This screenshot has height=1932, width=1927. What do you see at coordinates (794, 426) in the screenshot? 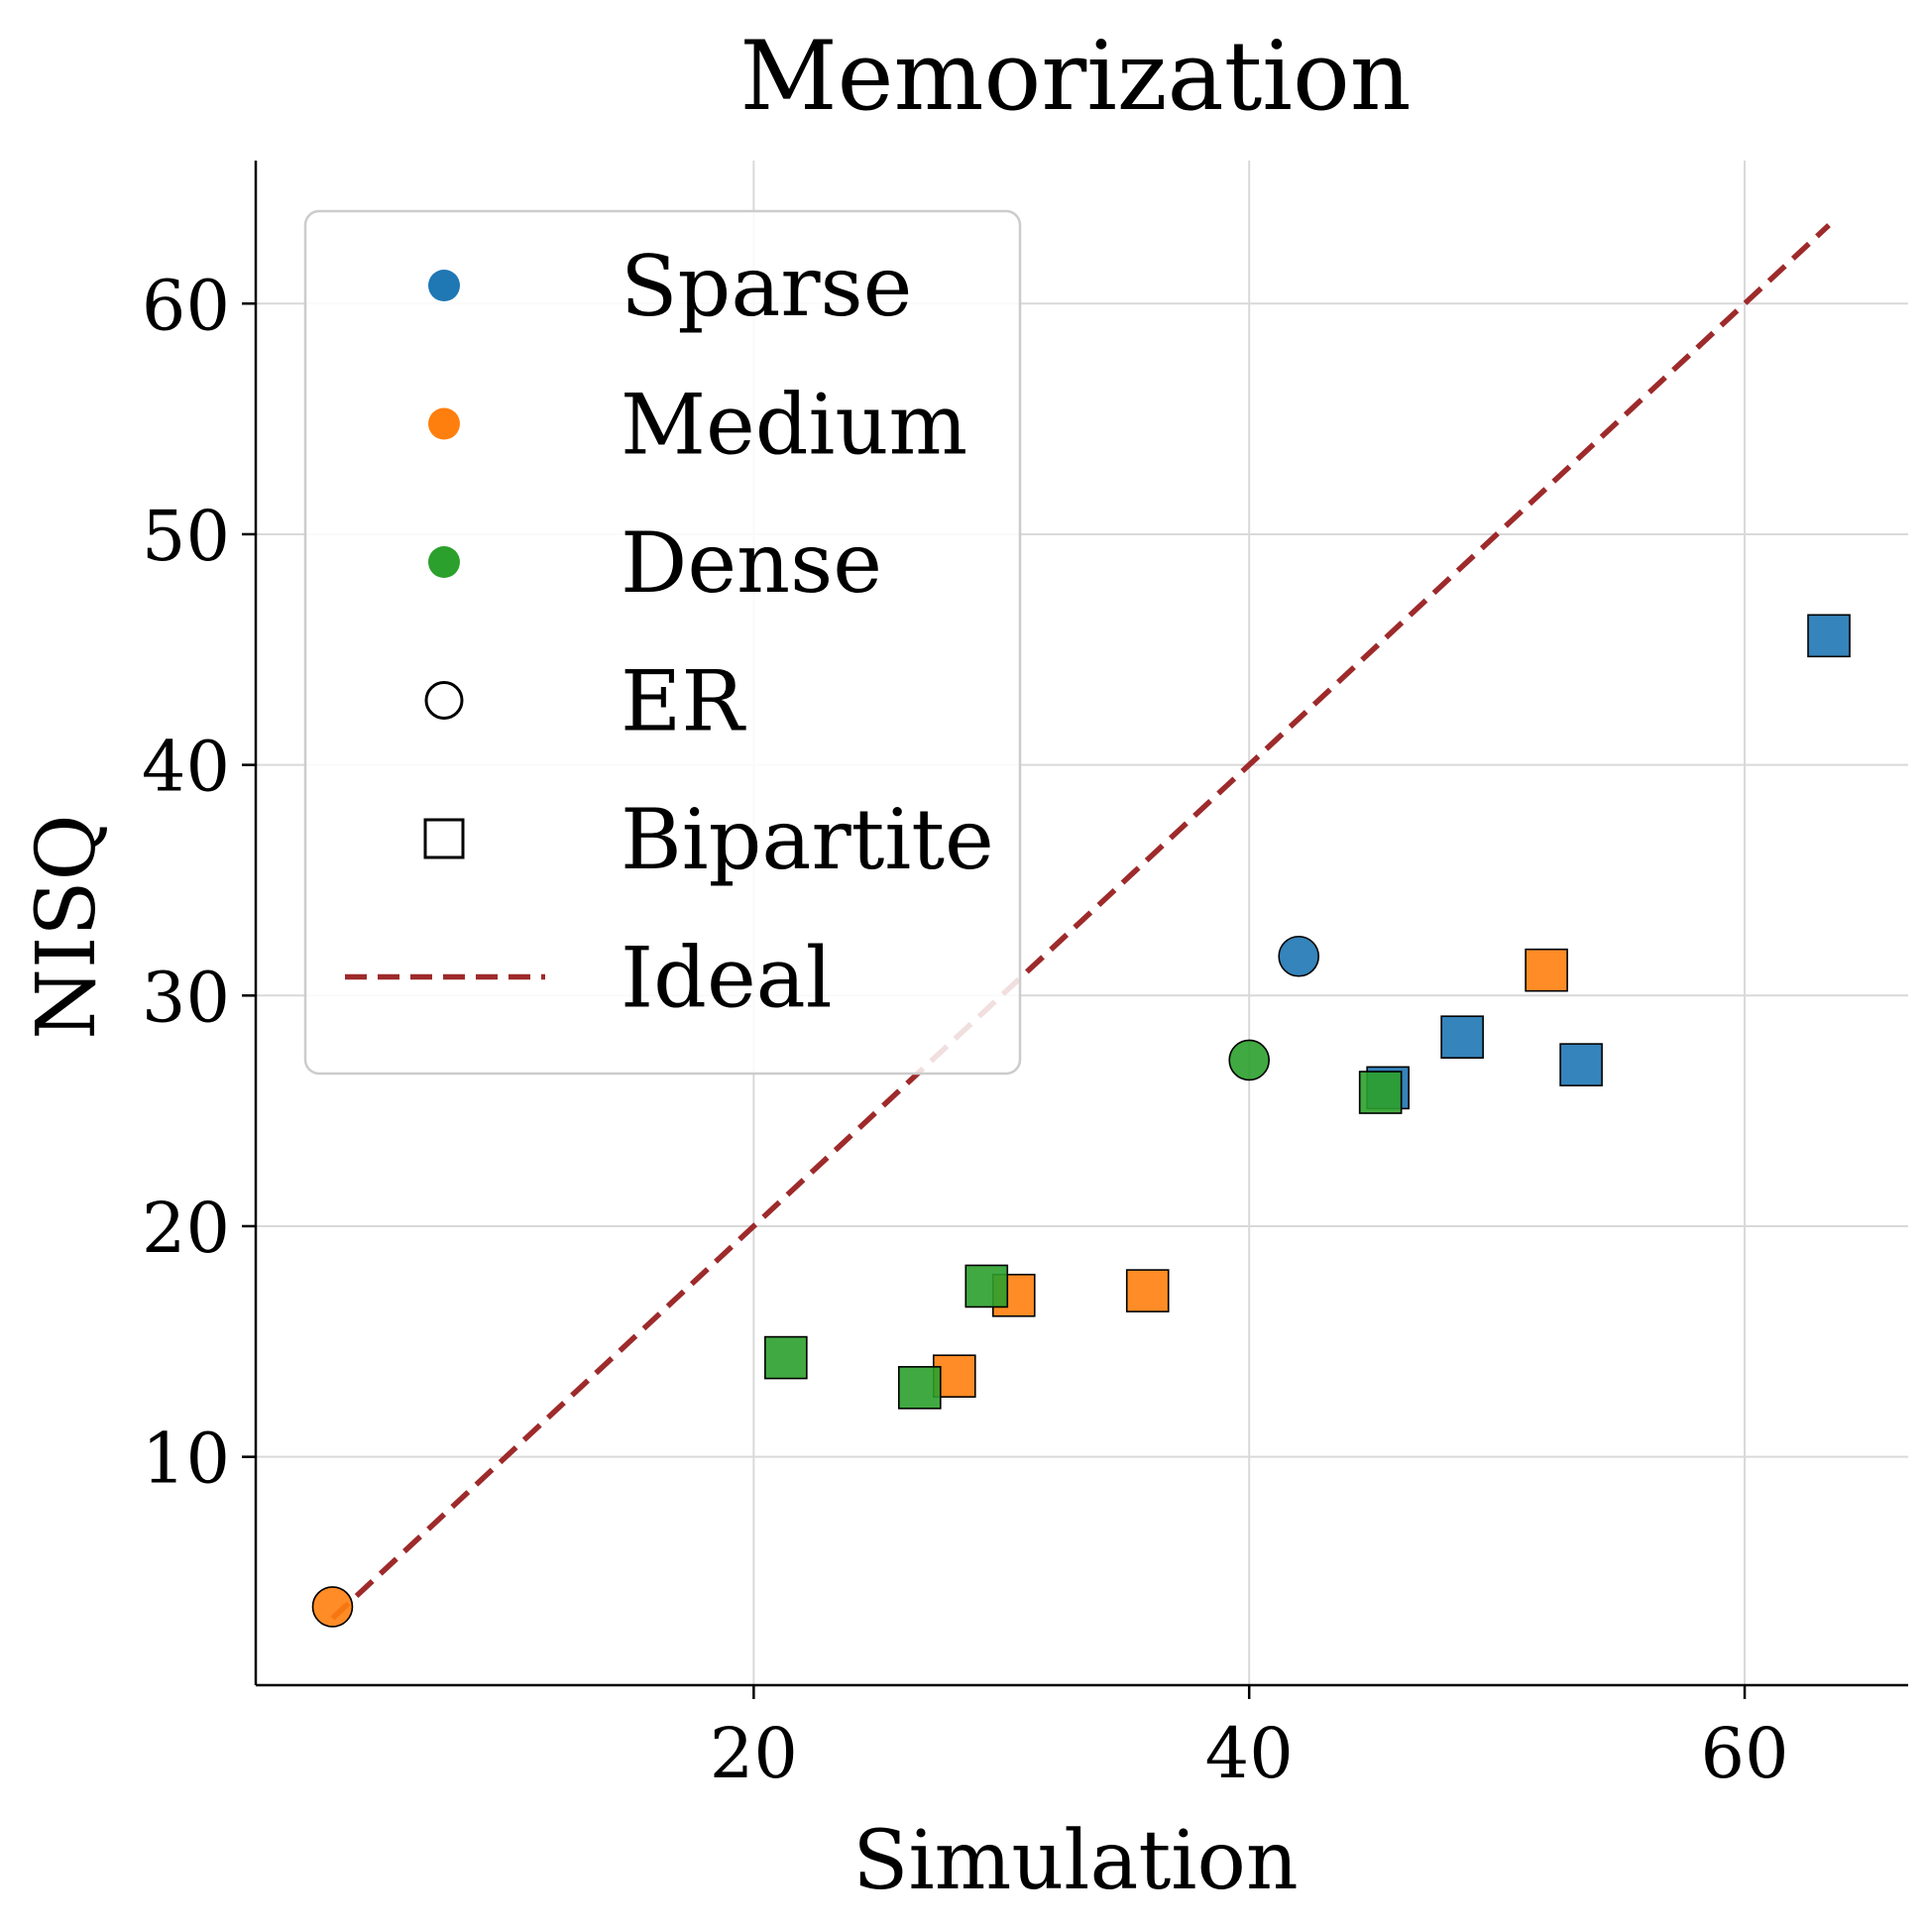
I see `legend-label-medium: Medium` at bounding box center [794, 426].